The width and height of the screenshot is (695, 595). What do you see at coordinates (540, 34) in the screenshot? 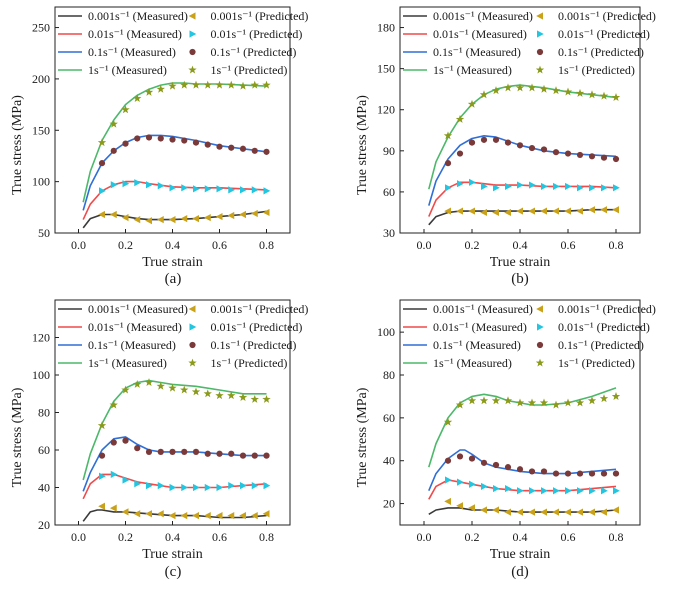
I see `legend-marker-s001` at bounding box center [540, 34].